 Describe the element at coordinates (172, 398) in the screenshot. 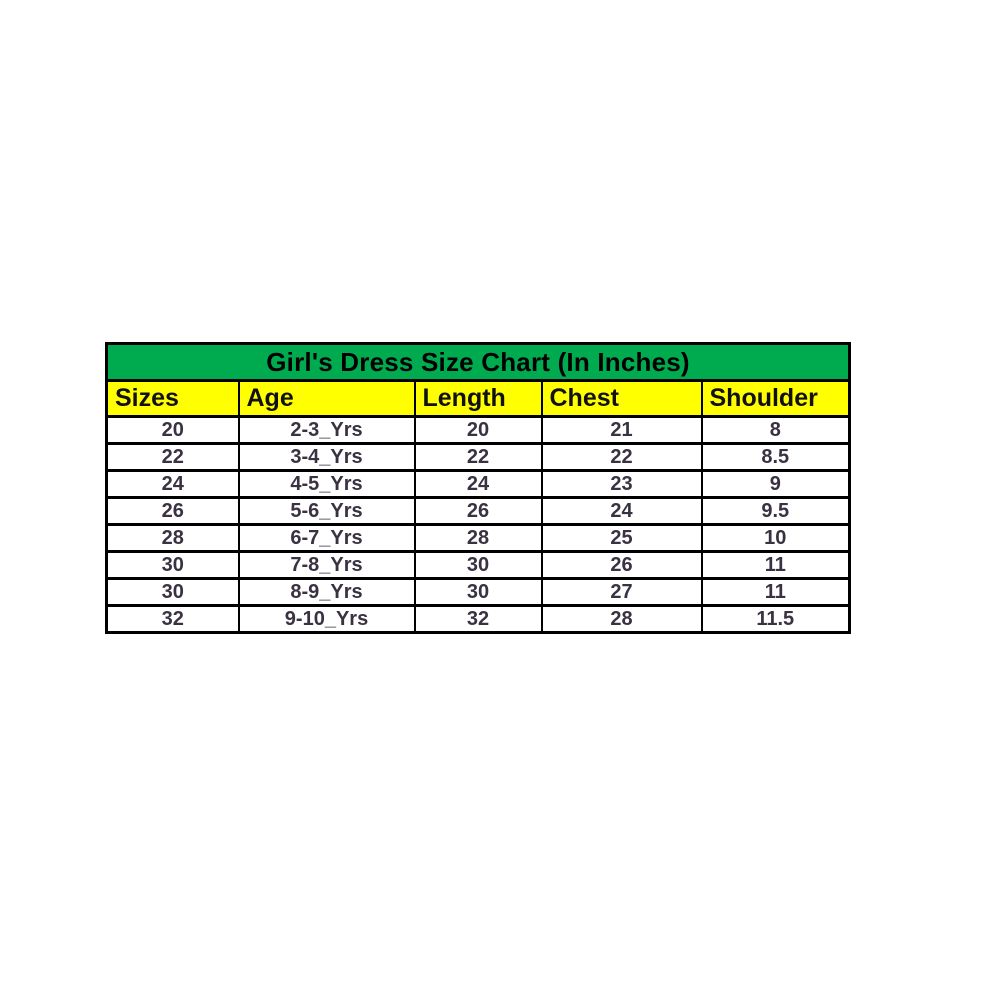

I see `col-header-sizes: Sizes` at that location.